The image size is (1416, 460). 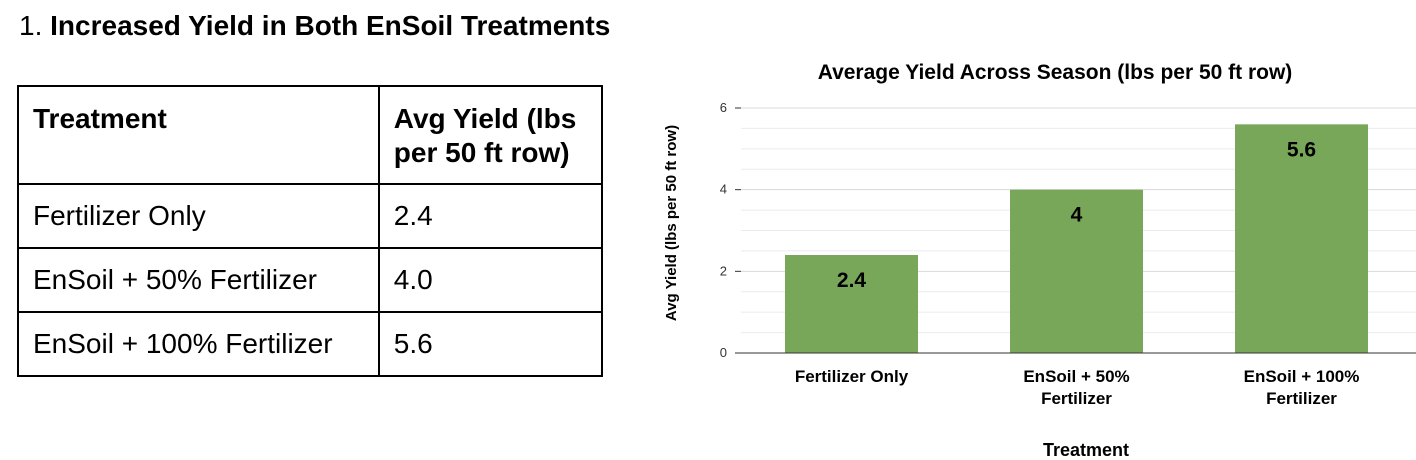 What do you see at coordinates (1076, 387) in the screenshot?
I see `x-tick-label: EnSoil + 50% Fertilizer` at bounding box center [1076, 387].